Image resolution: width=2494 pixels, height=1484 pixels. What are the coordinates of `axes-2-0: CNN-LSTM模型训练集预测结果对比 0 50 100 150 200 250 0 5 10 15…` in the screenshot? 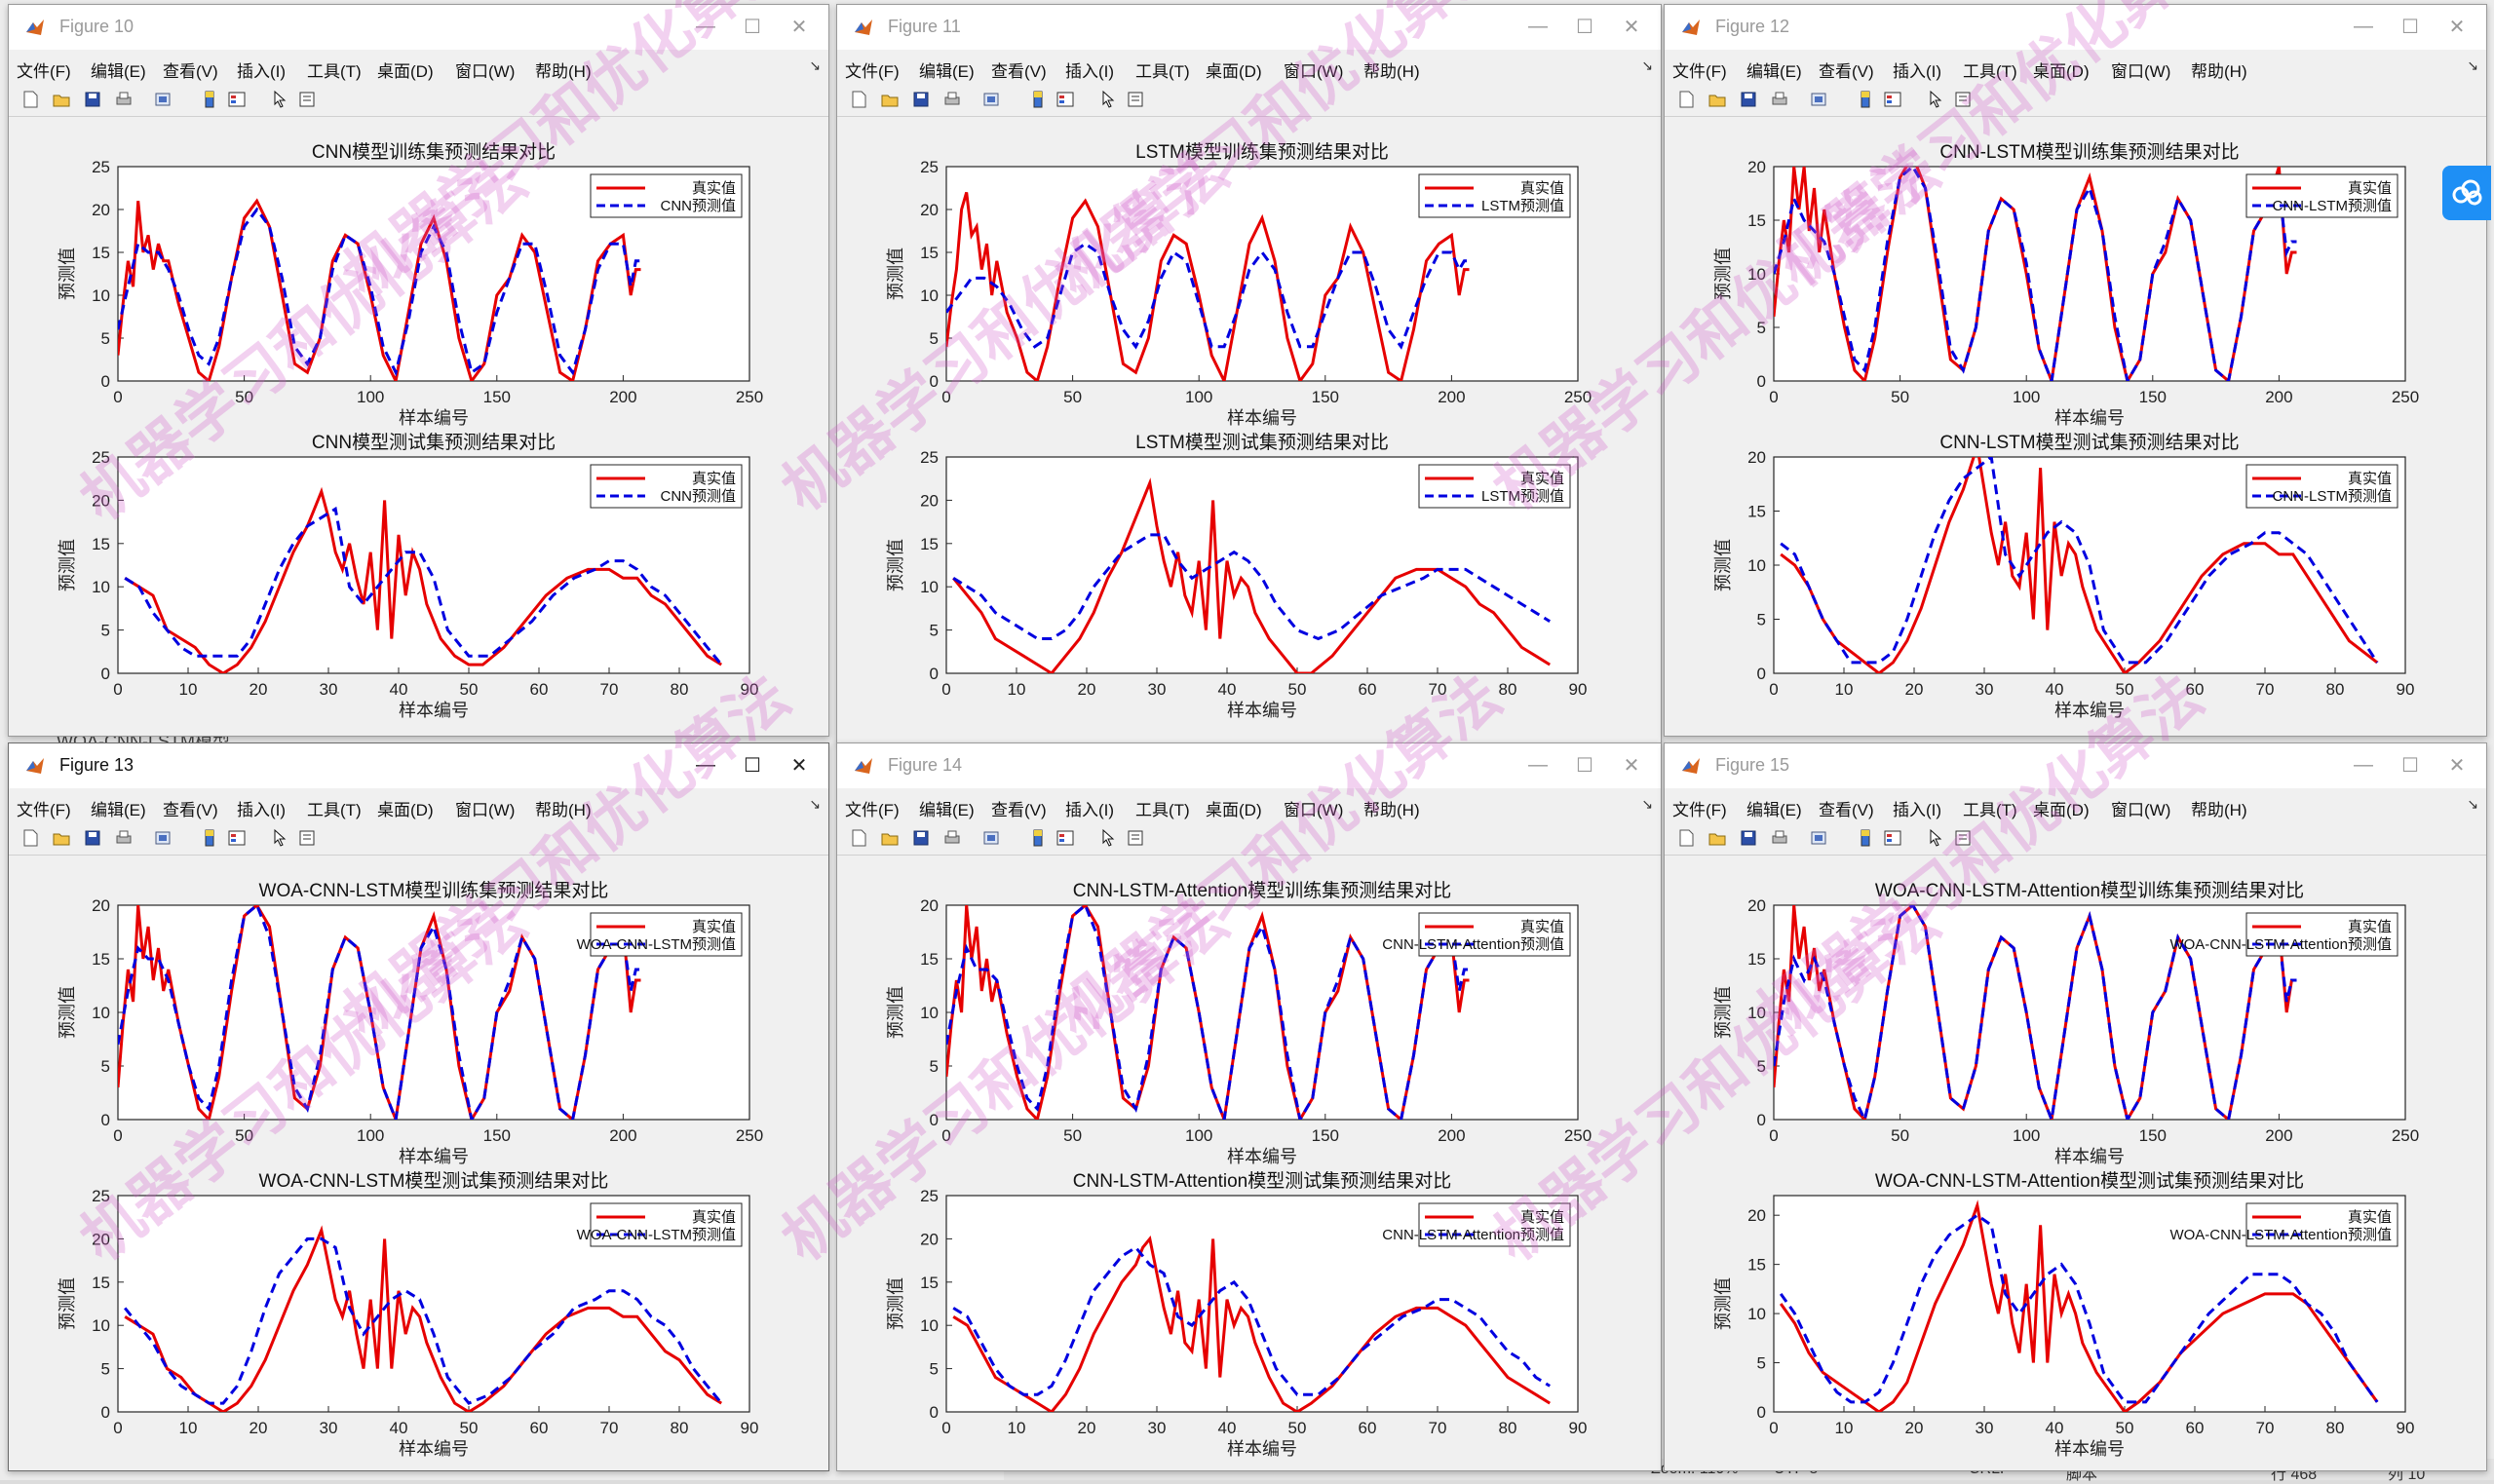 It's located at (2066, 284).